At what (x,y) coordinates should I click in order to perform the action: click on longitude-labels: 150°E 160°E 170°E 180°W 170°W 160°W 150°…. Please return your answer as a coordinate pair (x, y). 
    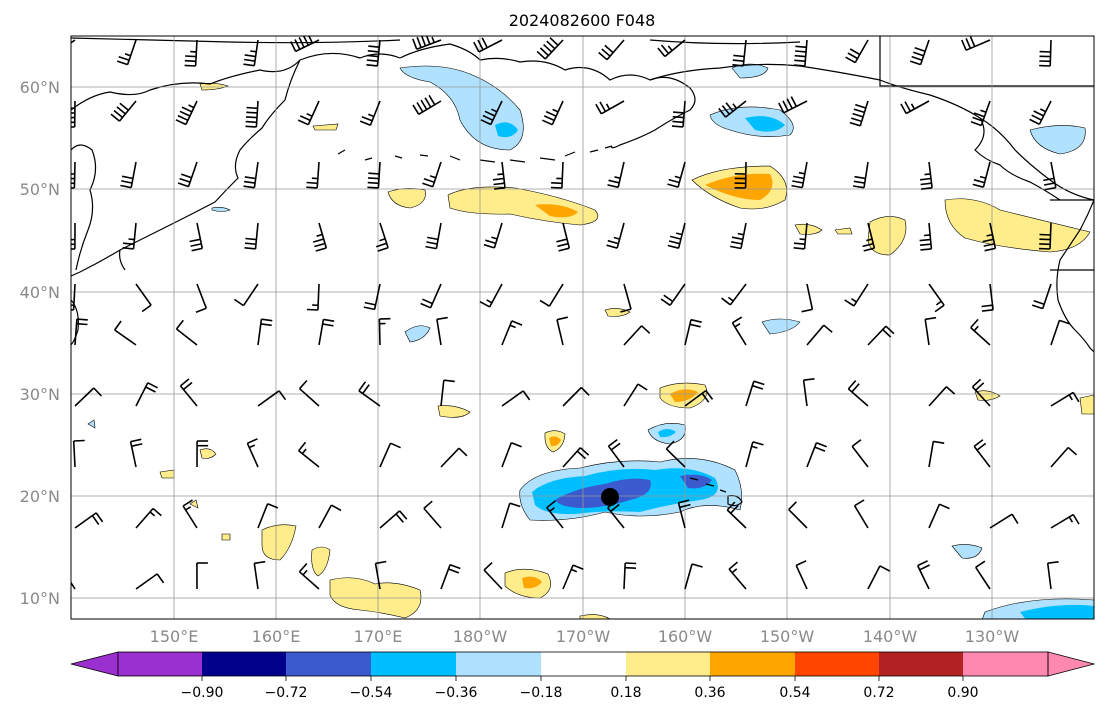
    Looking at the image, I should click on (585, 636).